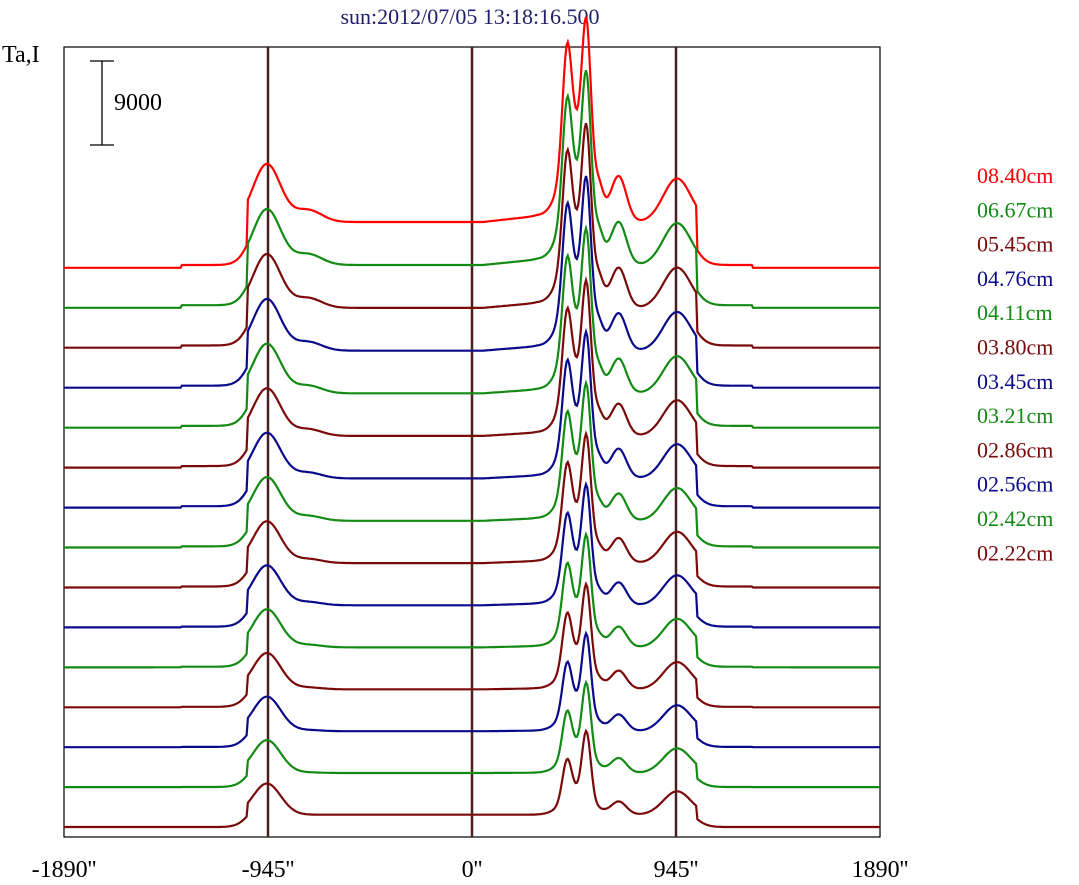 The height and width of the screenshot is (885, 1079). I want to click on legend-entry: 02.42cm, so click(1015, 518).